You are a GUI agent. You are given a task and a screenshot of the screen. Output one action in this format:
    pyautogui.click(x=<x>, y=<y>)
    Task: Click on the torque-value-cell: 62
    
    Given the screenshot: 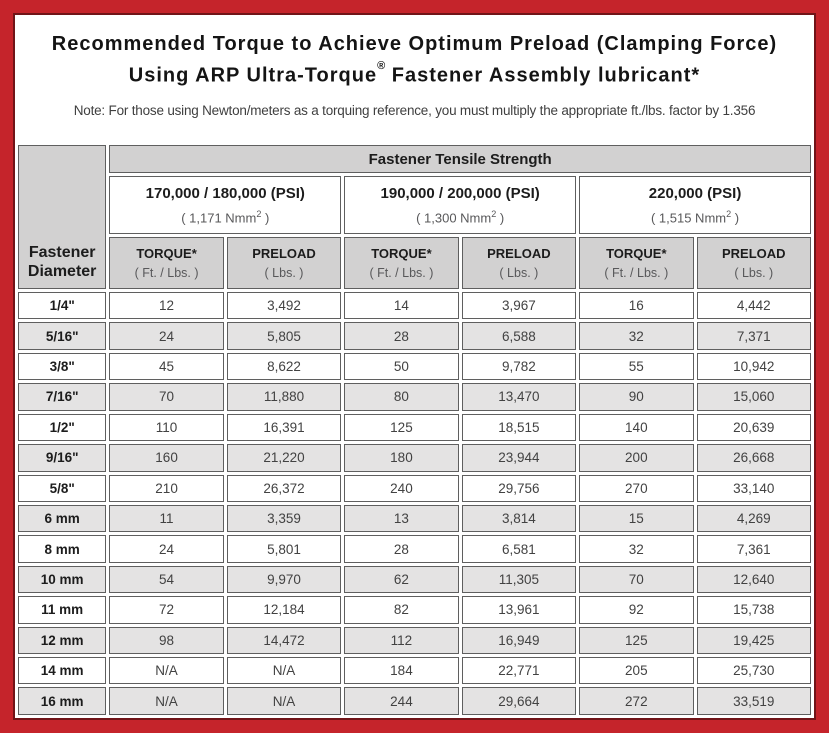 What is the action you would take?
    pyautogui.click(x=401, y=579)
    